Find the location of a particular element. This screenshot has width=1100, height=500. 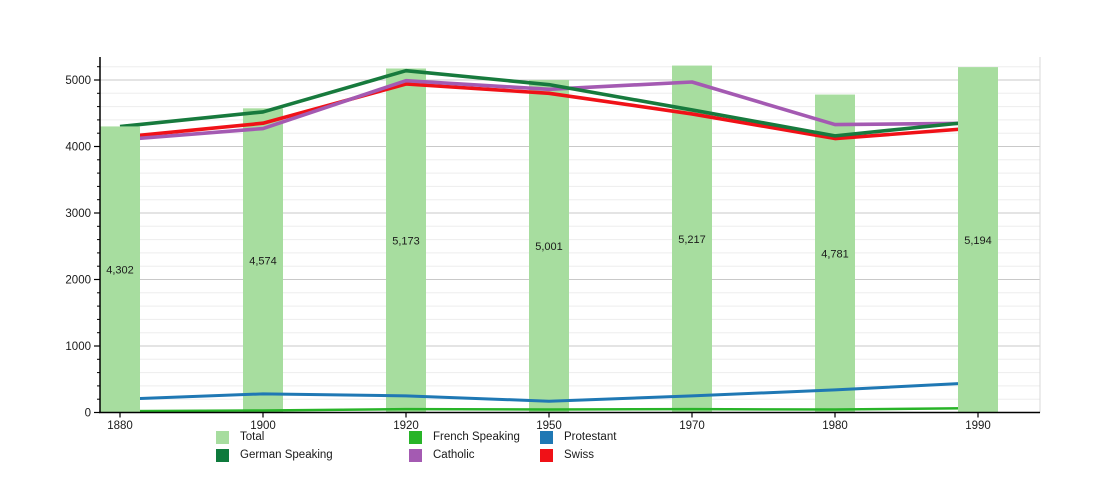

bar-1980 is located at coordinates (835, 253).